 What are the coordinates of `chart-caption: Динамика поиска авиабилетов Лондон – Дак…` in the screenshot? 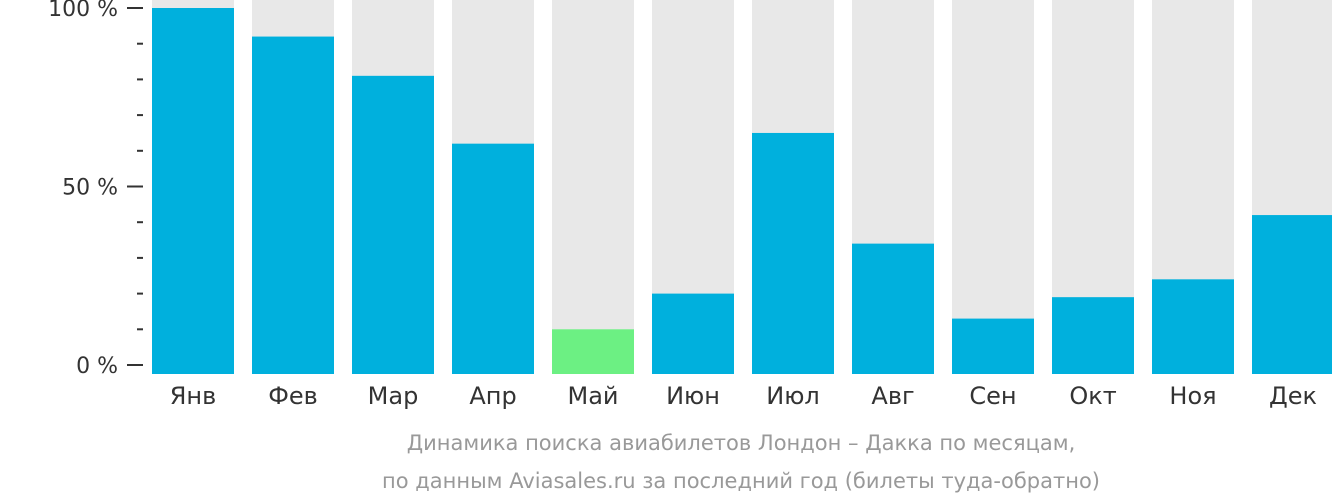 It's located at (741, 462).